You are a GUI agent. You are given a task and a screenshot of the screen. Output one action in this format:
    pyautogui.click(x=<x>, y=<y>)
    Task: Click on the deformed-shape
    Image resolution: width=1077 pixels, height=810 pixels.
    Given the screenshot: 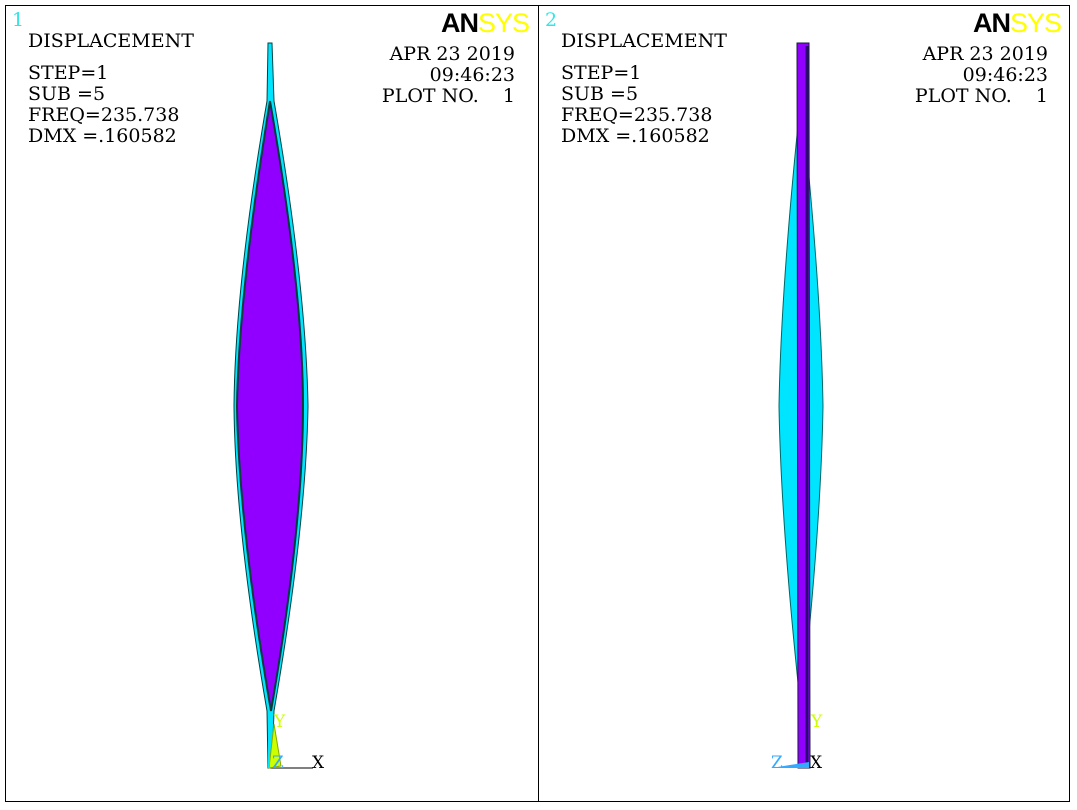 What is the action you would take?
    pyautogui.click(x=270, y=406)
    